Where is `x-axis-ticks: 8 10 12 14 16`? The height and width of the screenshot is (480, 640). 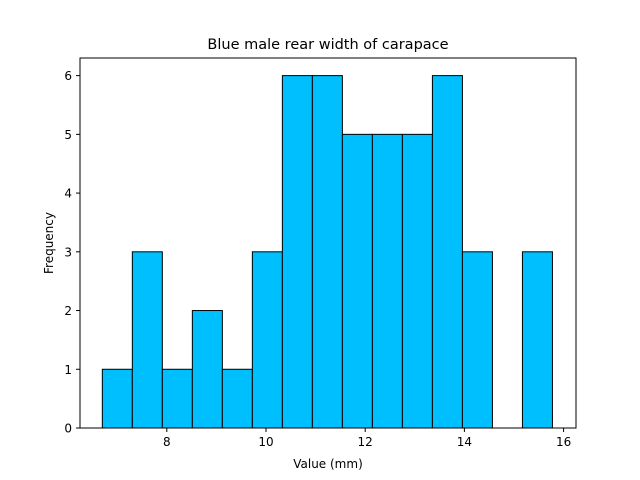 x-axis-ticks: 8 10 12 14 16 is located at coordinates (367, 438).